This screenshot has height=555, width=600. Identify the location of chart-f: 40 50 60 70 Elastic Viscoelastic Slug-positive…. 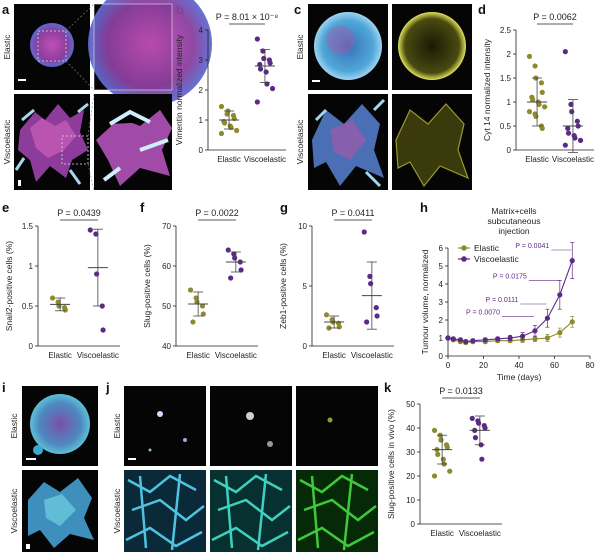
(200, 284).